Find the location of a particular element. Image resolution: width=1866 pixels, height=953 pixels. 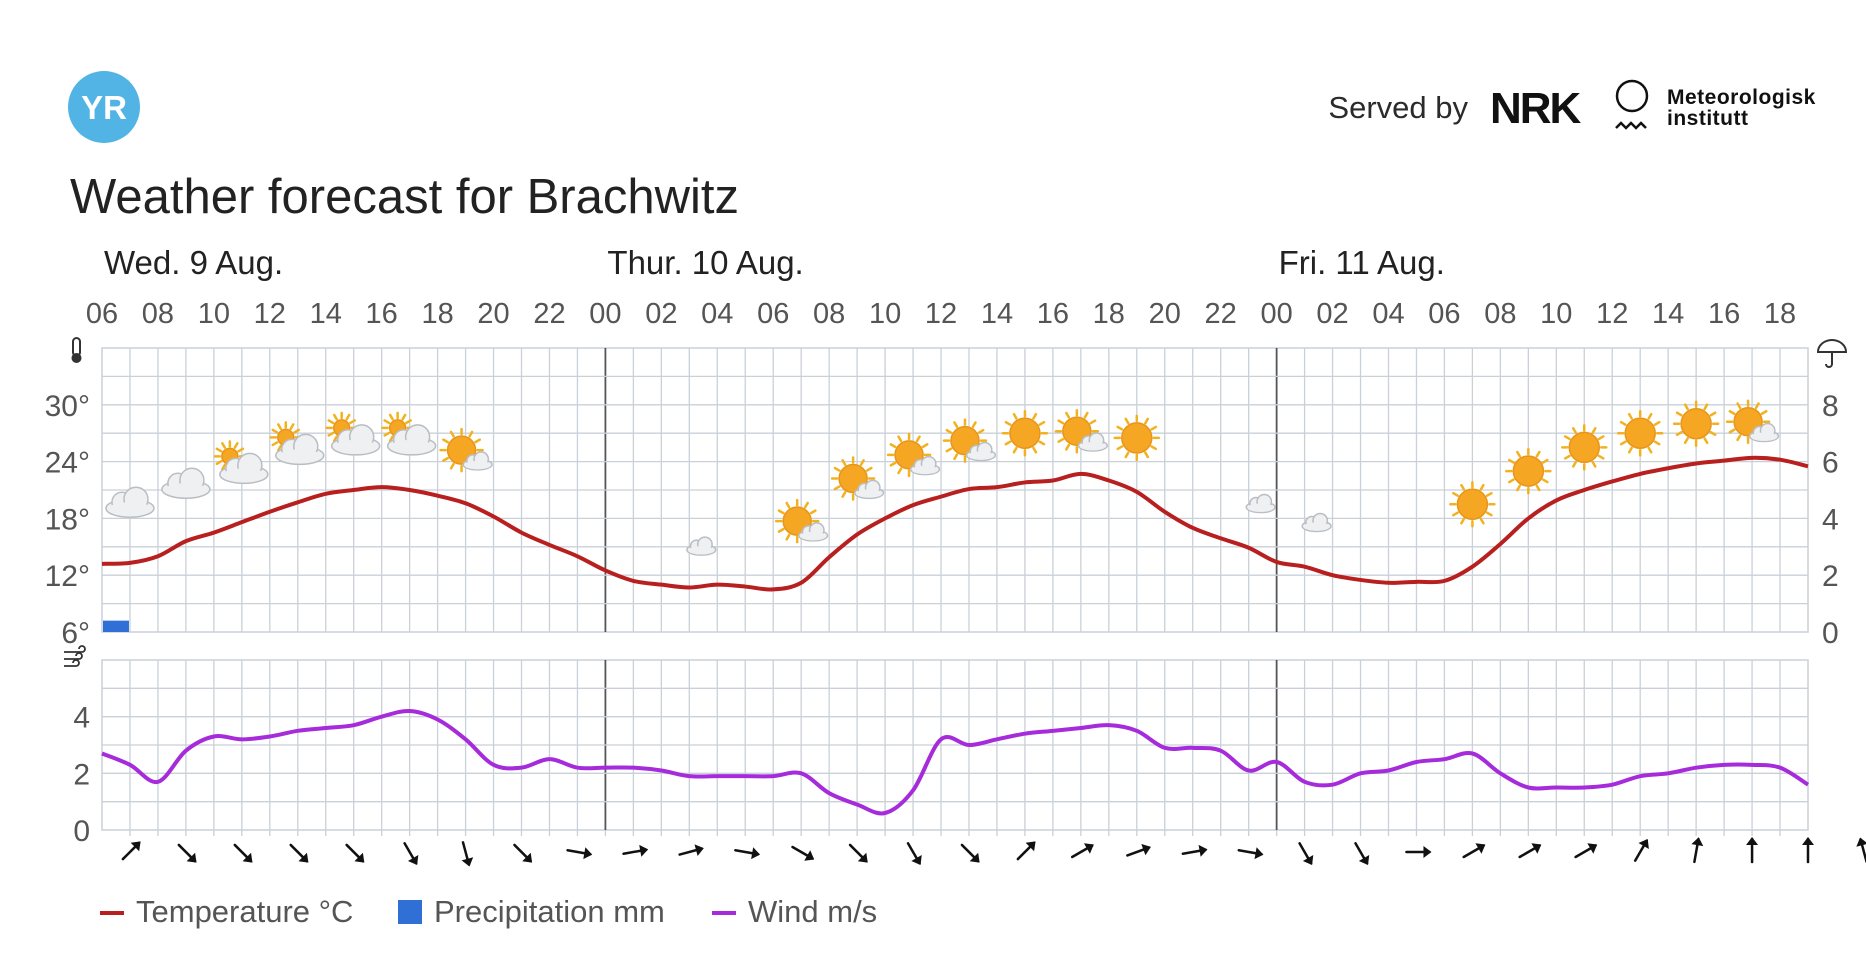

nrk-logo: NRK is located at coordinates (1537, 108).